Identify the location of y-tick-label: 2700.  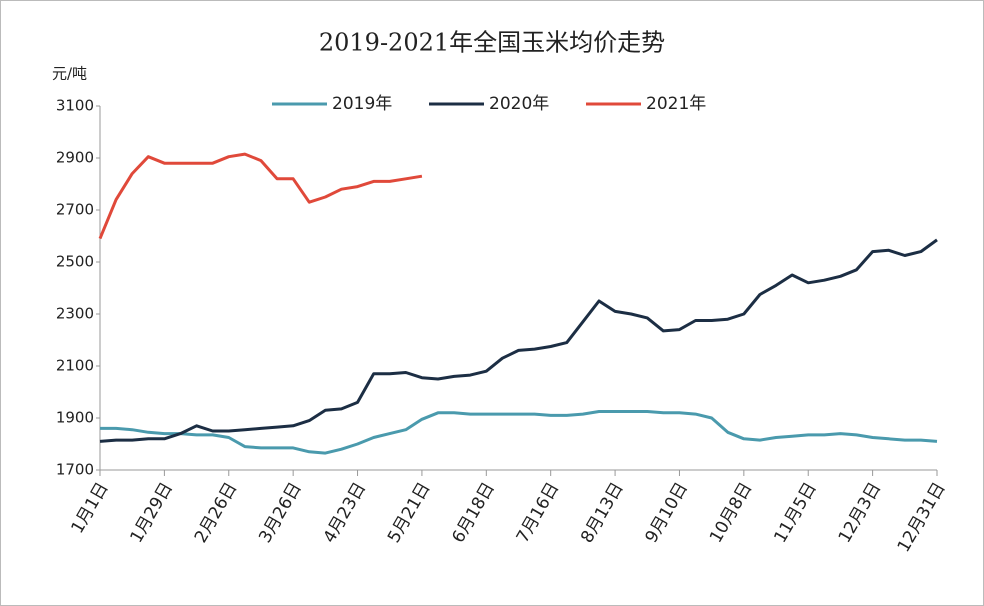
(75, 210).